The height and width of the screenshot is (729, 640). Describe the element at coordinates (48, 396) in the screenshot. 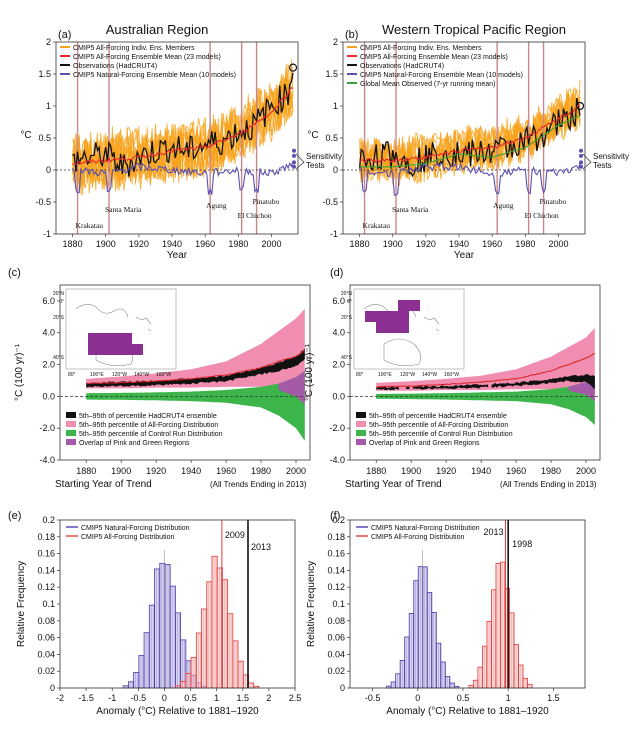

I see `y-tick-label: 0.0` at that location.